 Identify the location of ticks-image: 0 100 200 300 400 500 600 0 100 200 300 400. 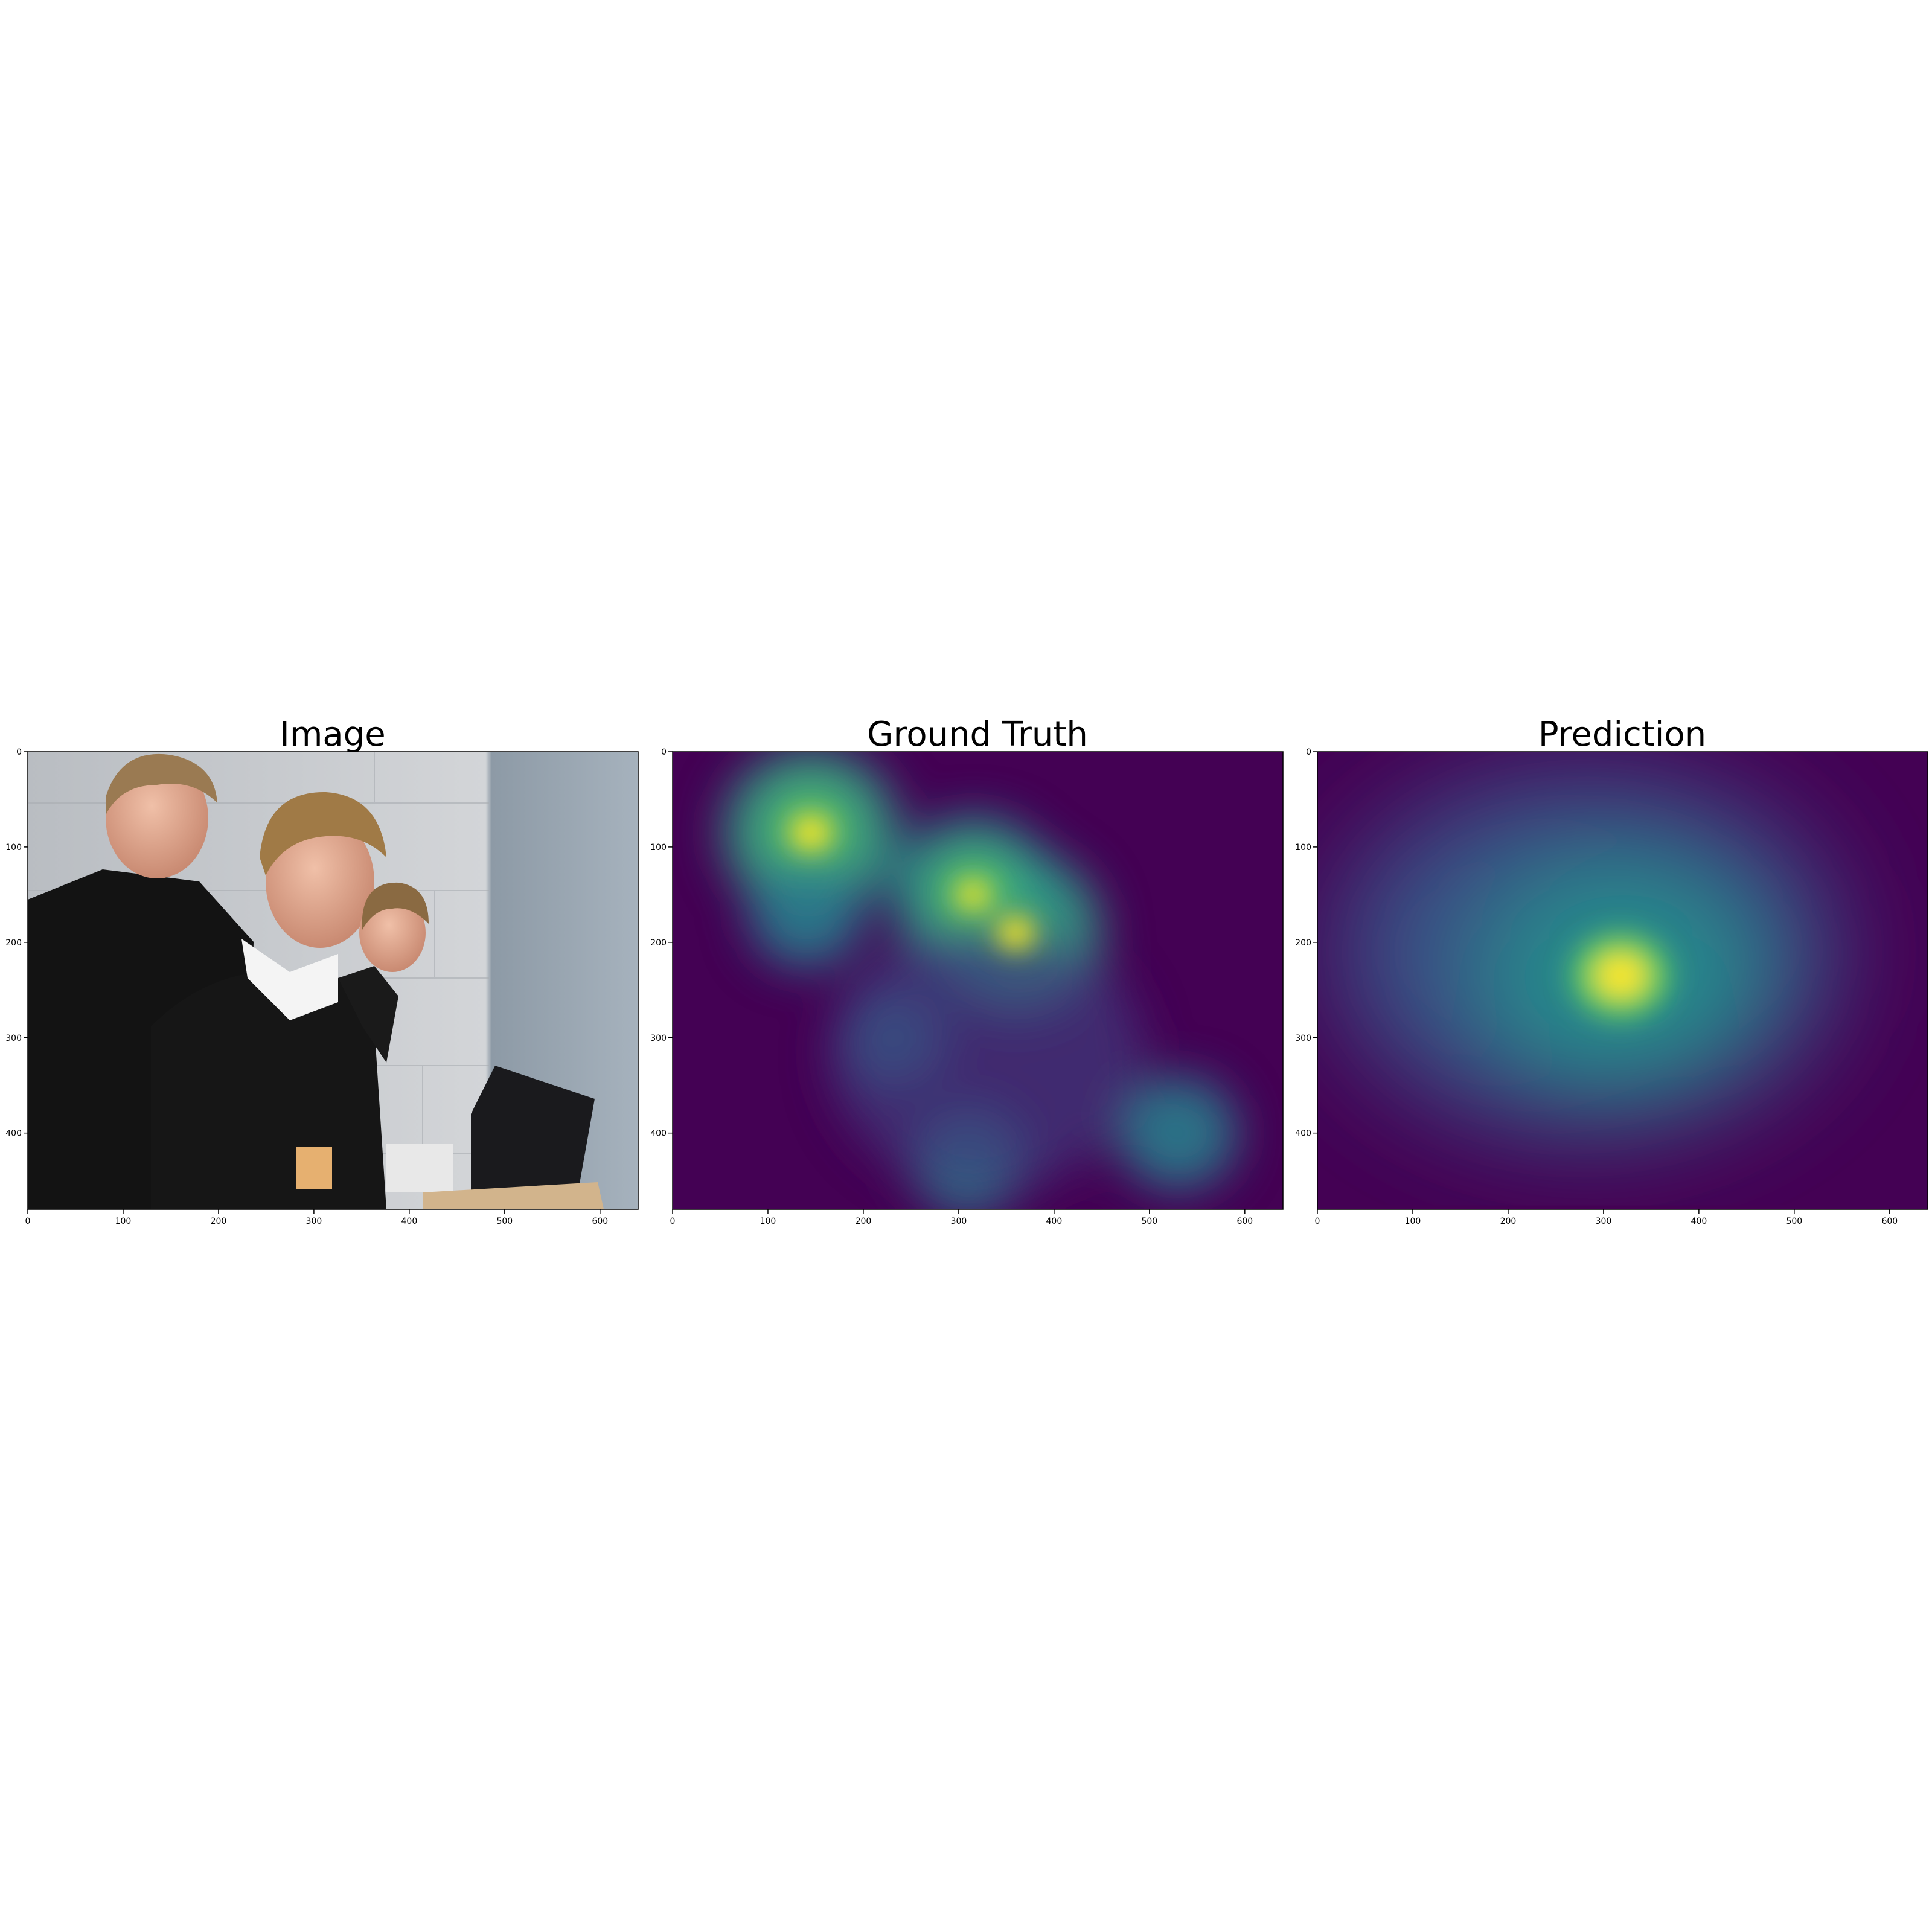
(306, 987).